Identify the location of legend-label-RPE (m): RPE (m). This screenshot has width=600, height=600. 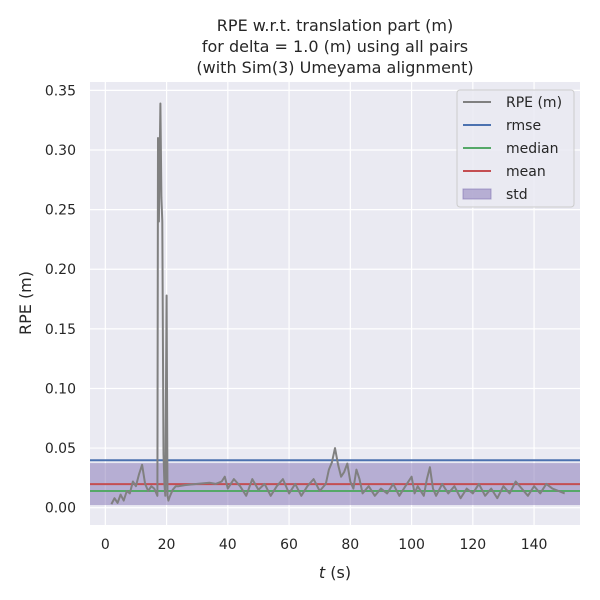
(534, 103).